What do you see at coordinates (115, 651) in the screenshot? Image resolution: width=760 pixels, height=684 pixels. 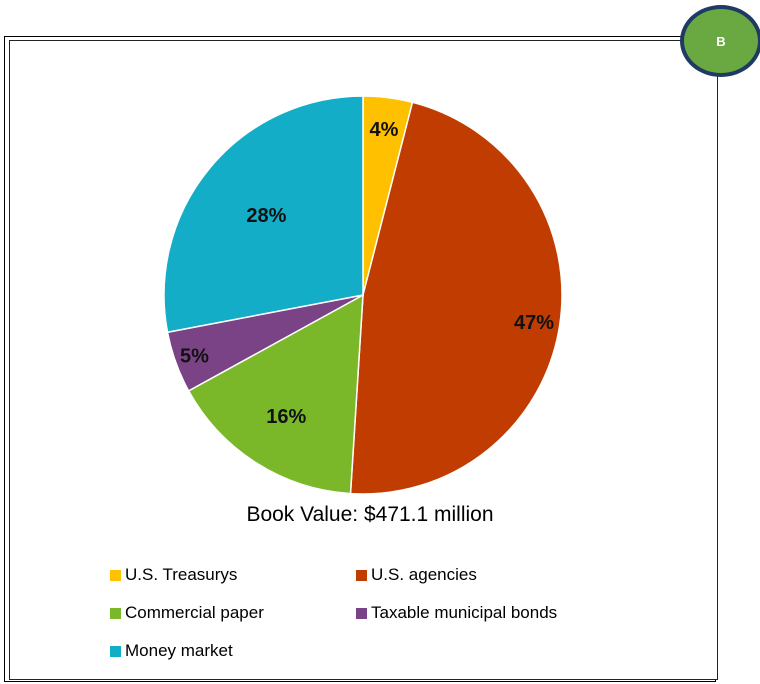 I see `legend-swatch-money-market` at bounding box center [115, 651].